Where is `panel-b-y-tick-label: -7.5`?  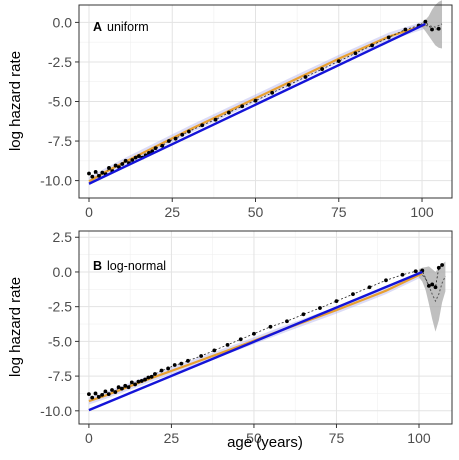
panel-b-y-tick-label: -7.5 is located at coordinates (60, 376).